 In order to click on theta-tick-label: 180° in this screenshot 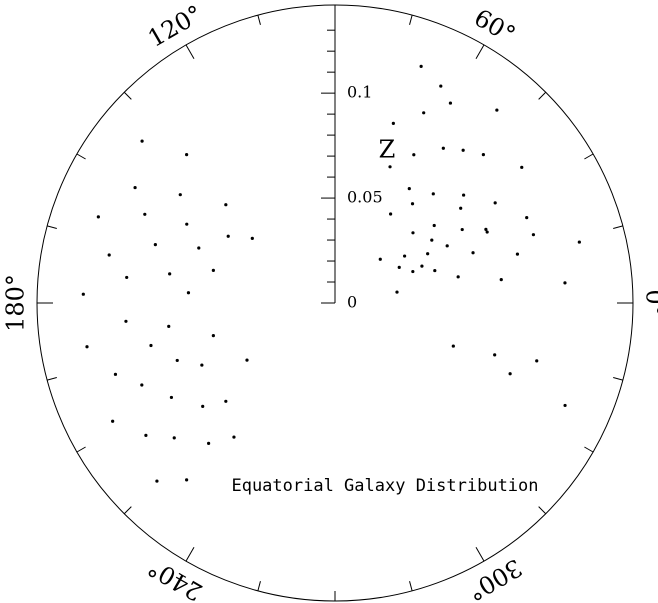, I will do `click(16, 303)`.